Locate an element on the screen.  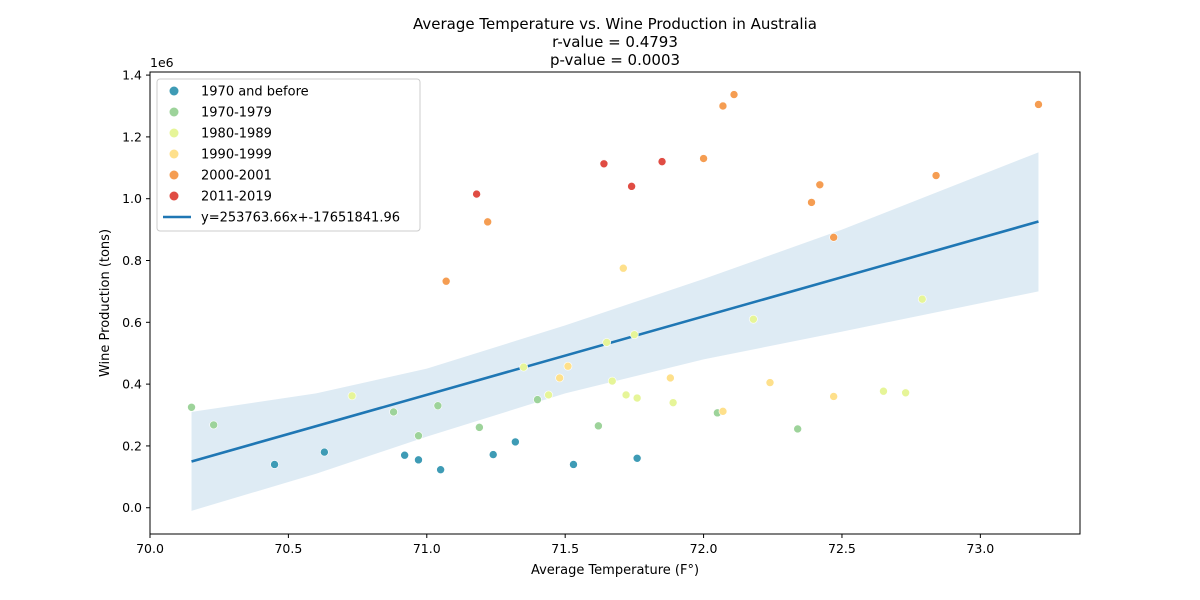
legend-label: 2000-2001 is located at coordinates (236, 176).